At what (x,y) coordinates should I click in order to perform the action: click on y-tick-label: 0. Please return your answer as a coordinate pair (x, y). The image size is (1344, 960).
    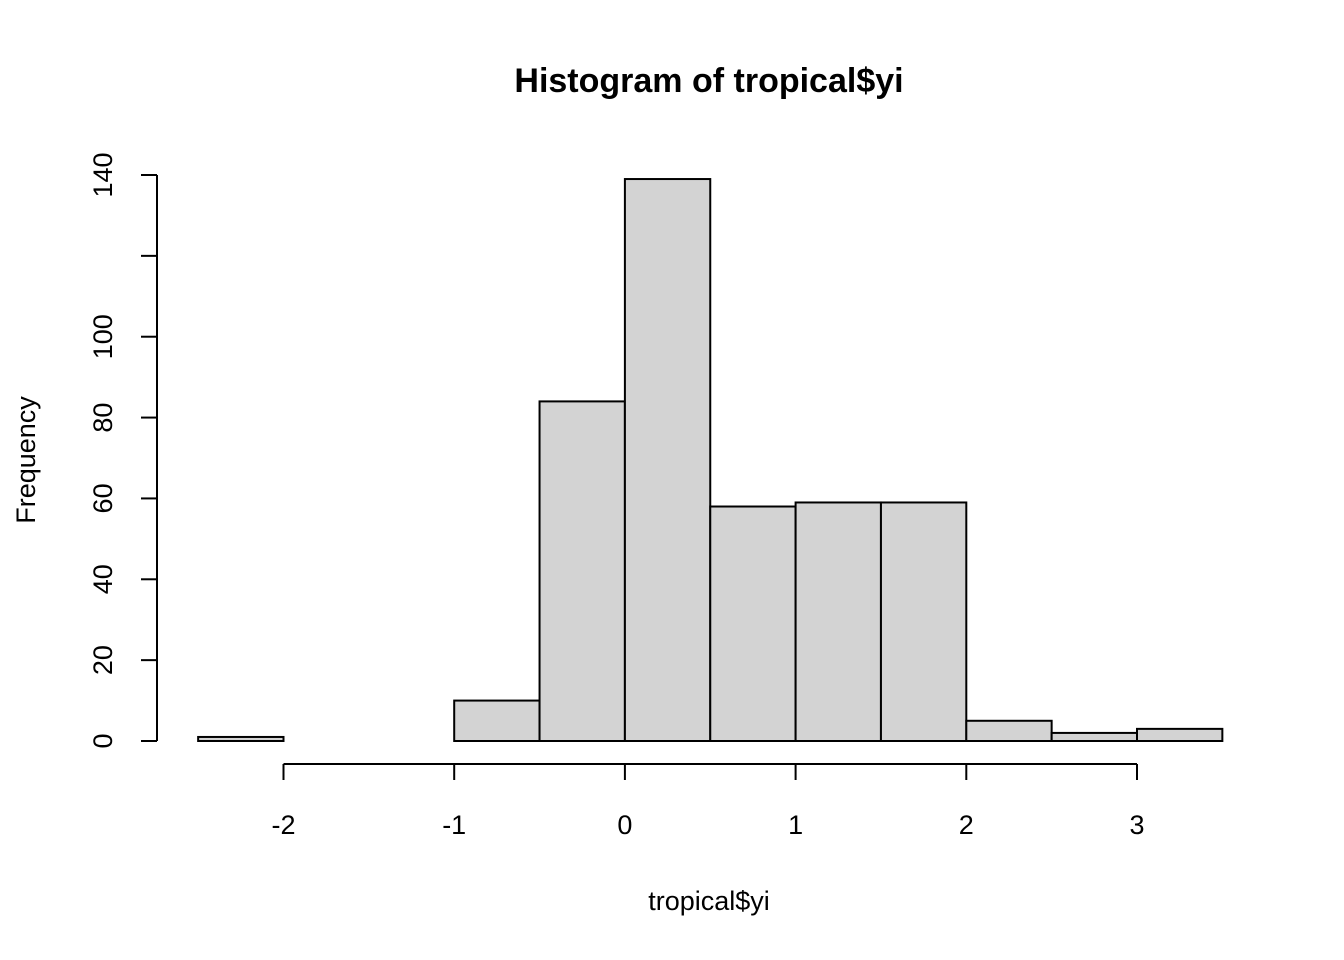
    Looking at the image, I should click on (103, 740).